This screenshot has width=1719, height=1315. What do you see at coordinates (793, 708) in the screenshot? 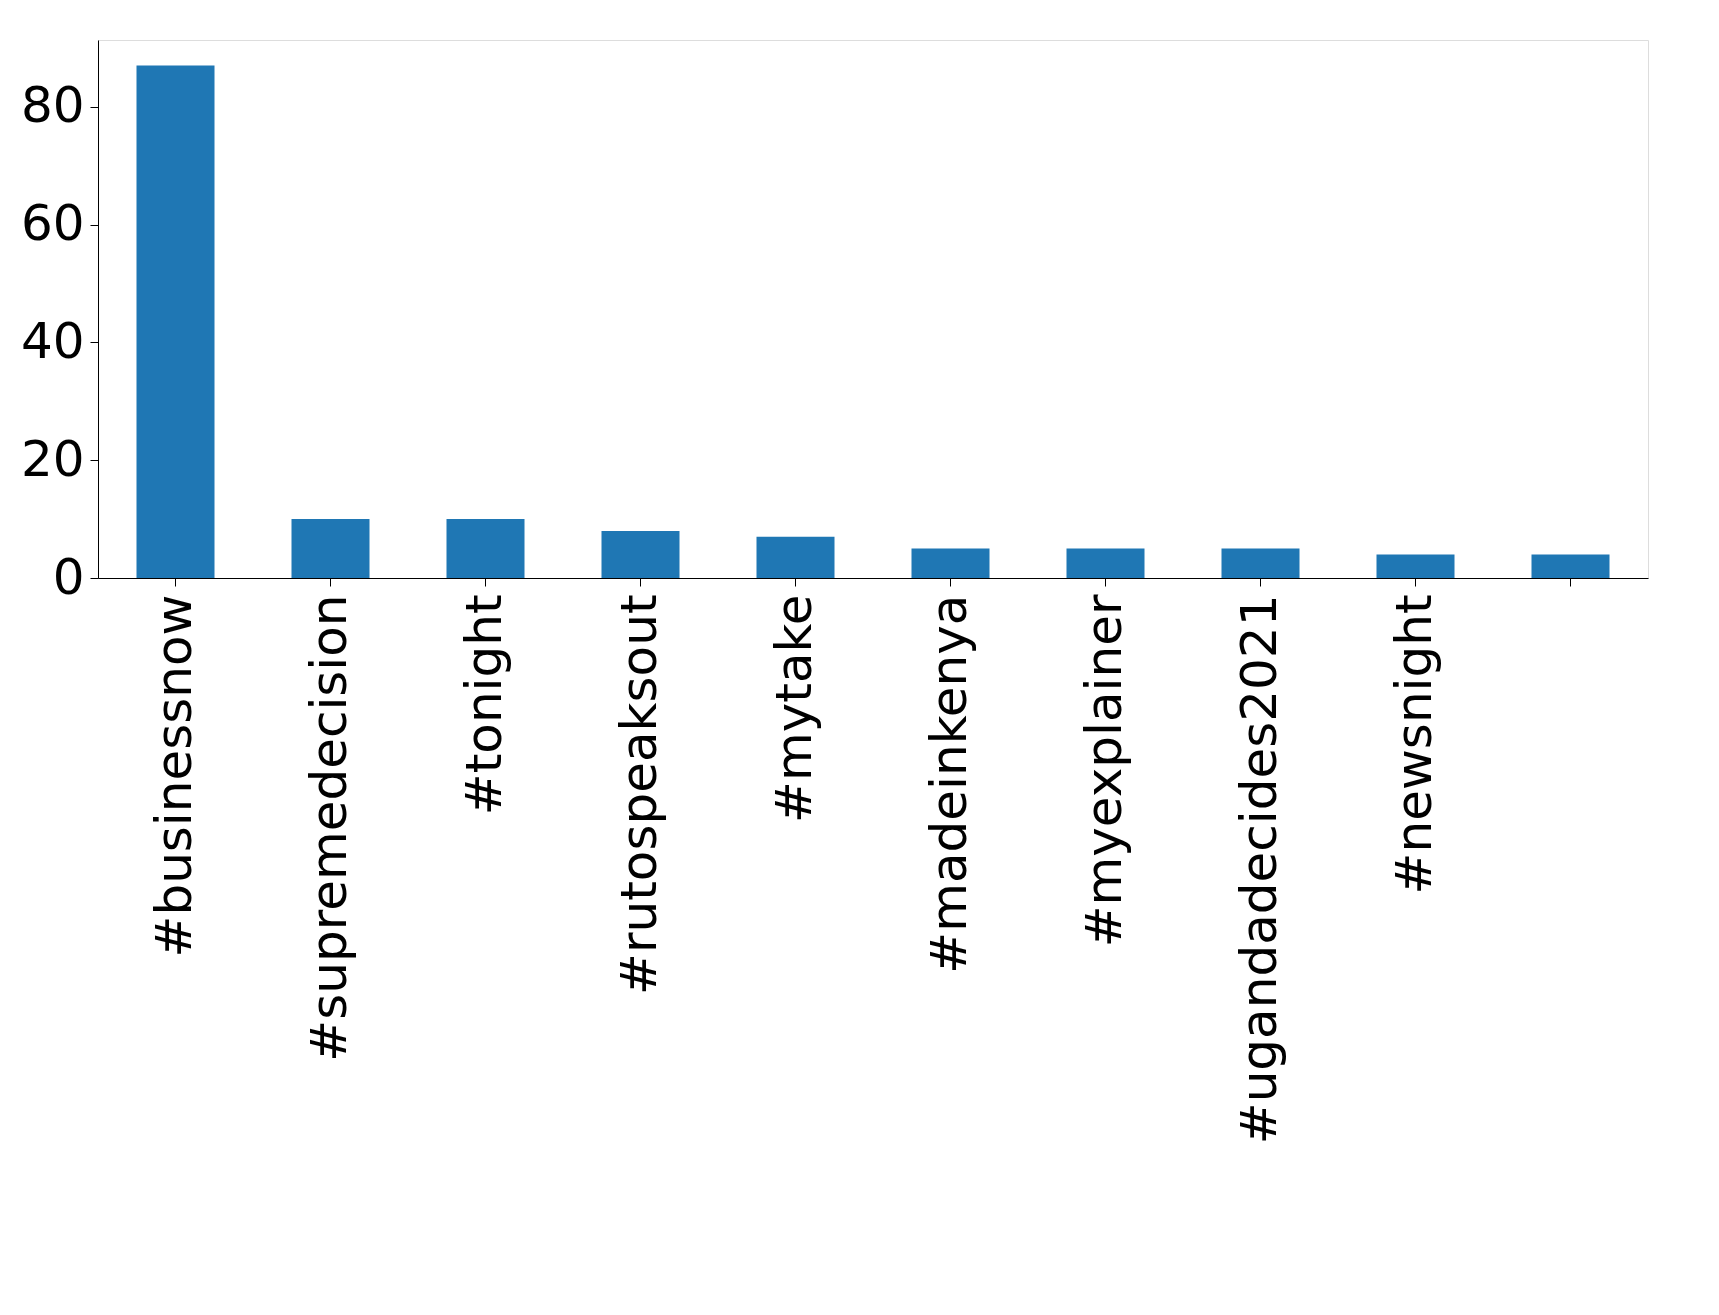
I see `x-tick-label: #mytake` at bounding box center [793, 708].